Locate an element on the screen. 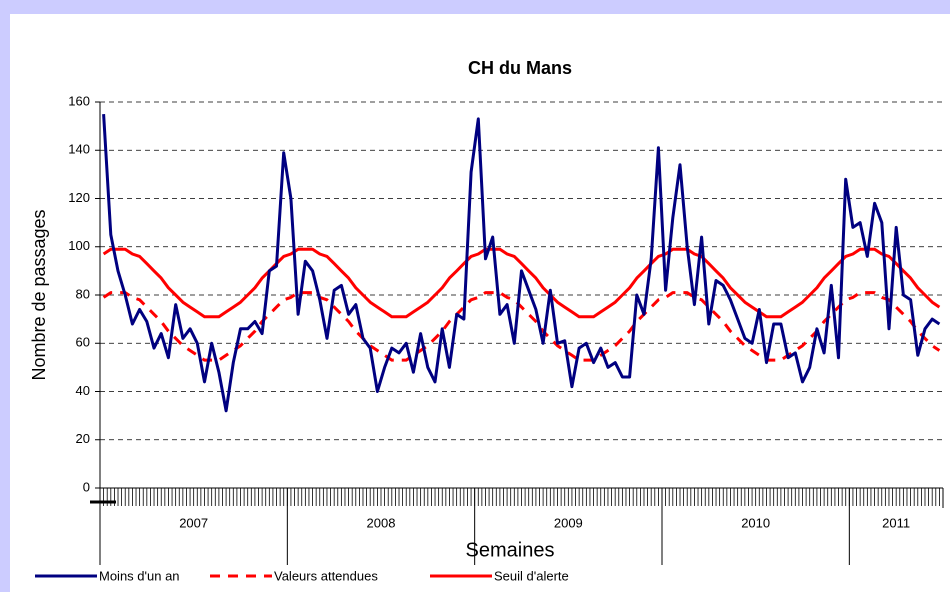  y-tick-label: 120 is located at coordinates (79, 197).